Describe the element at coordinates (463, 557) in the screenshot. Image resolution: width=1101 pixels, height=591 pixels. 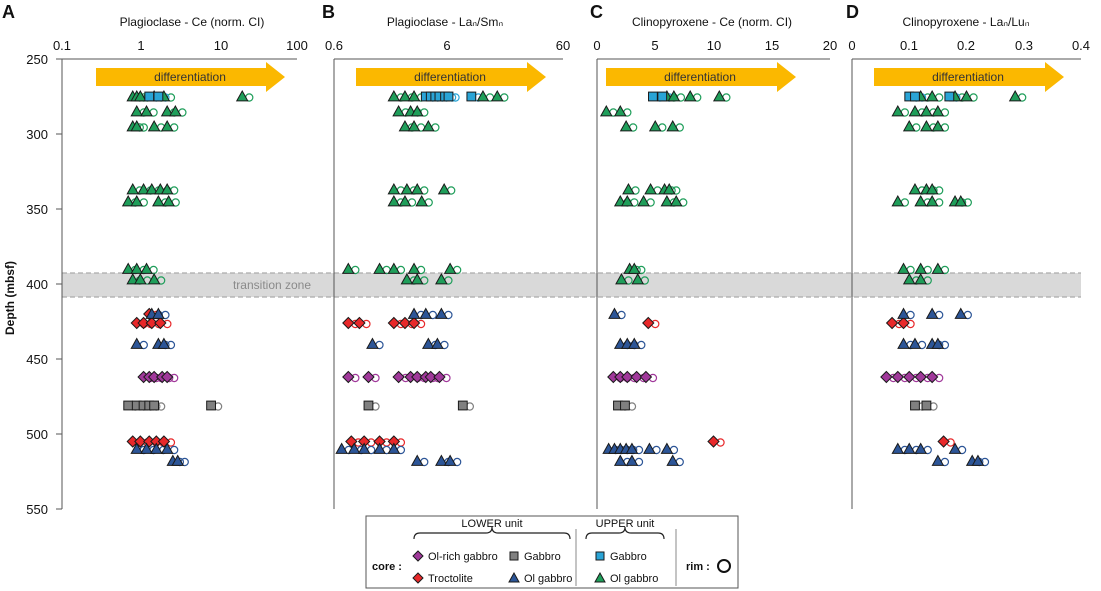
I see `legend-entry-ol-rich-gabbro: Ol-rich gabbro` at that location.